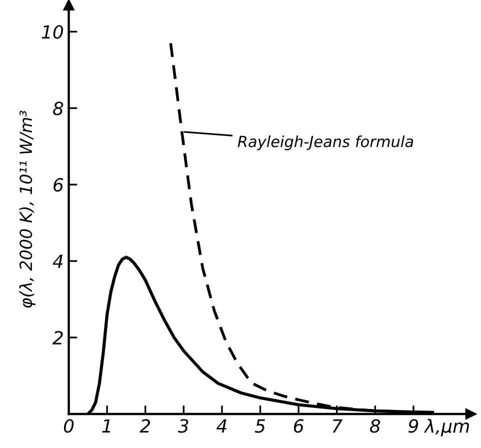  Describe the element at coordinates (260, 426) in the screenshot. I see `x-tick-label: 5` at that location.